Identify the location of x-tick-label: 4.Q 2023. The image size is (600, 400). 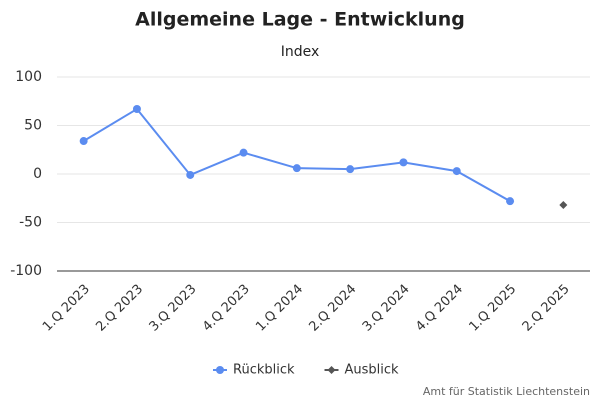
(226, 308).